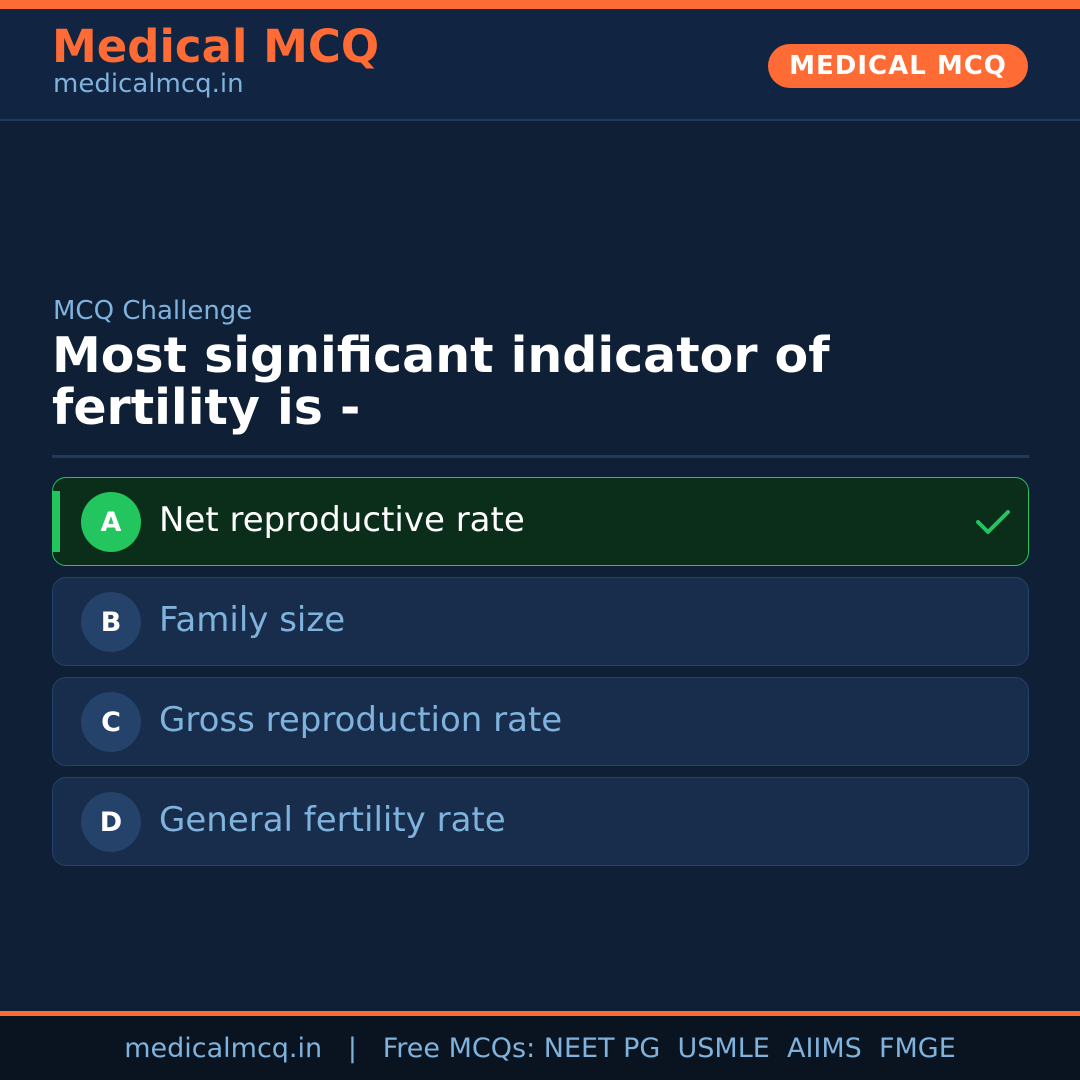  I want to click on option-b: B Family size, so click(540, 621).